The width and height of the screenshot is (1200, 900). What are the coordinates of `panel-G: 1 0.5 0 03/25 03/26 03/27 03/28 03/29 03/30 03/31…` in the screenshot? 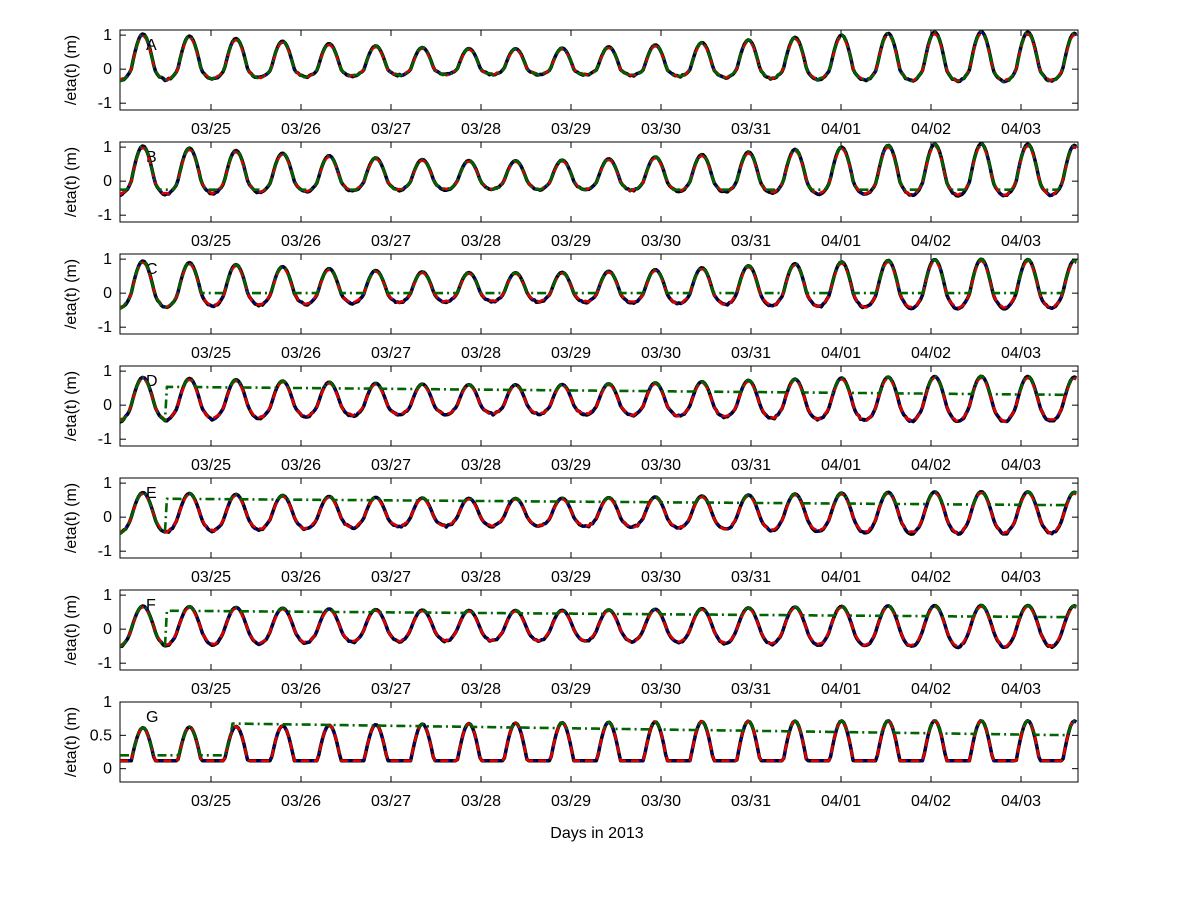 It's located at (571, 752).